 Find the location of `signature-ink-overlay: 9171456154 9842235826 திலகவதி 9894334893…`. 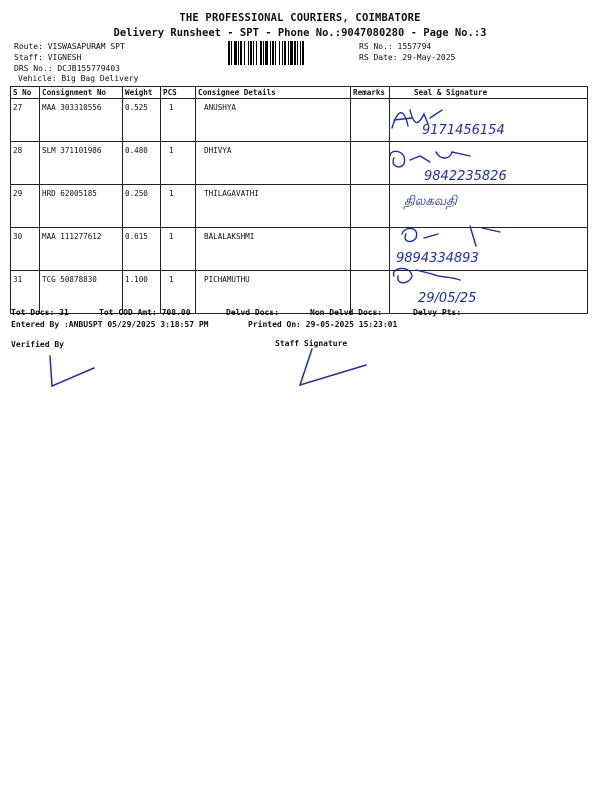

signature-ink-overlay: 9171456154 9842235826 திலகவதி 9894334893… is located at coordinates (448, 207).